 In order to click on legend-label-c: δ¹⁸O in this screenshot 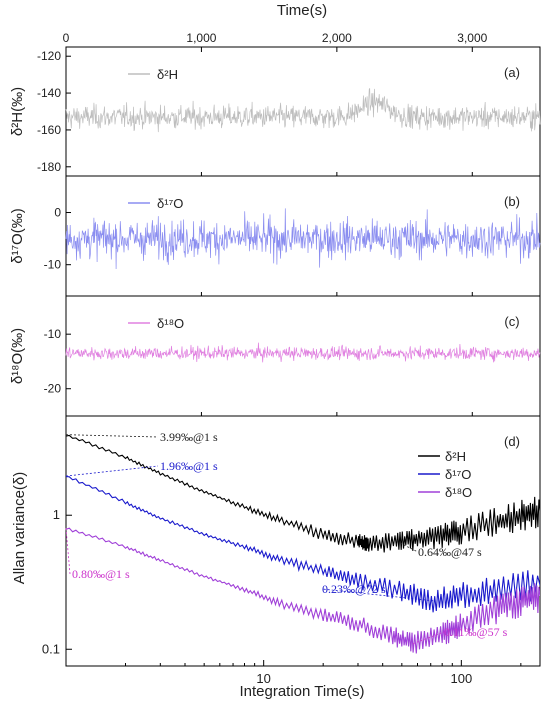, I will do `click(170, 323)`.